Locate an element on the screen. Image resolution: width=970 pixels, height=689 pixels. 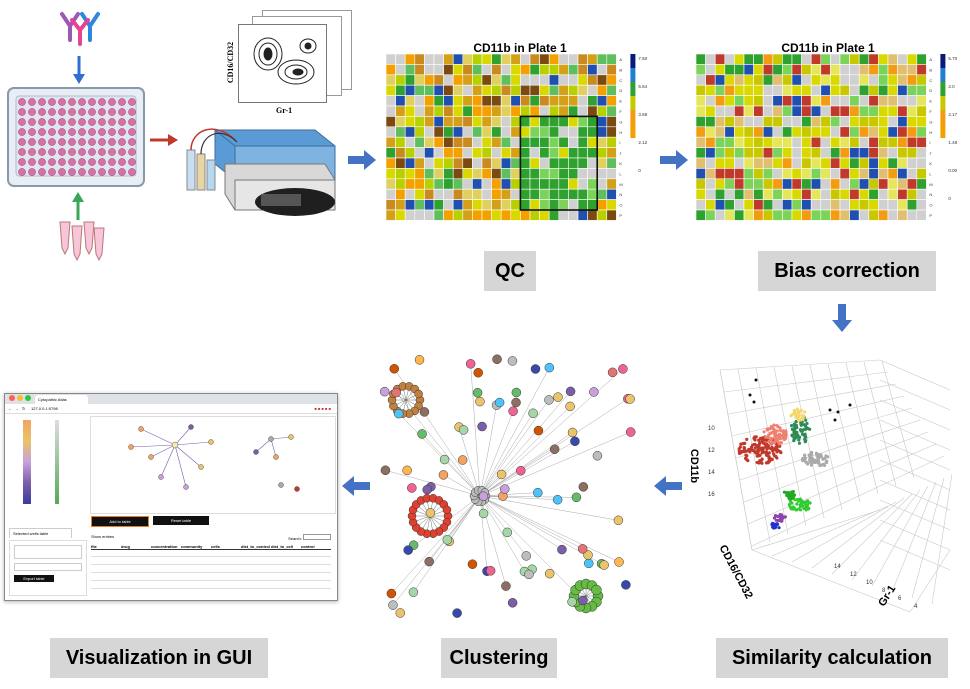
legend-tick: 0 is located at coordinates (949, 198).